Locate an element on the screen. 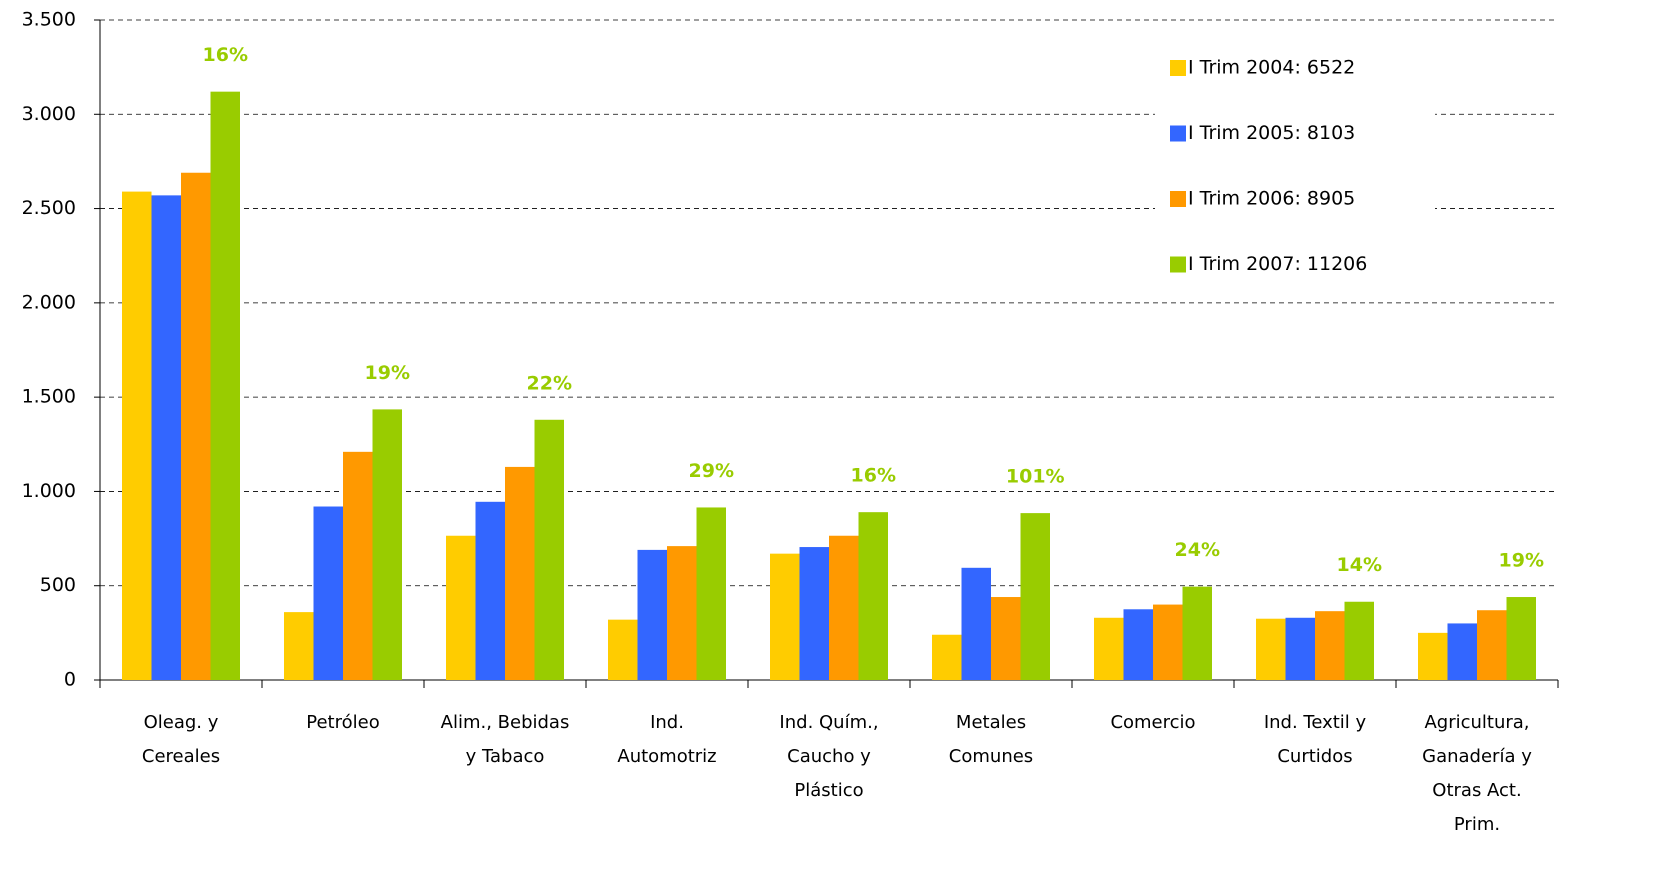 The width and height of the screenshot is (1654, 880). y-tick-label: 1.500 is located at coordinates (49, 397).